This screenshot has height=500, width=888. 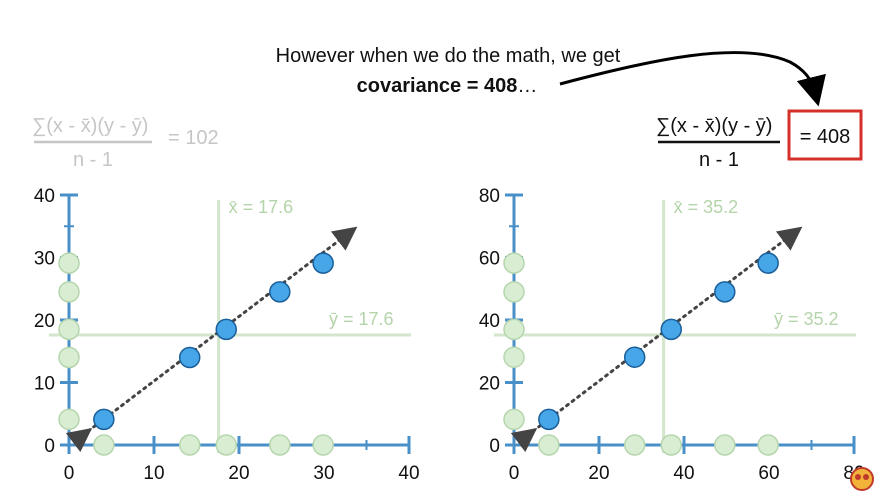 I want to click on y-mean-label: ȳ = 17.6, so click(x=361, y=319).